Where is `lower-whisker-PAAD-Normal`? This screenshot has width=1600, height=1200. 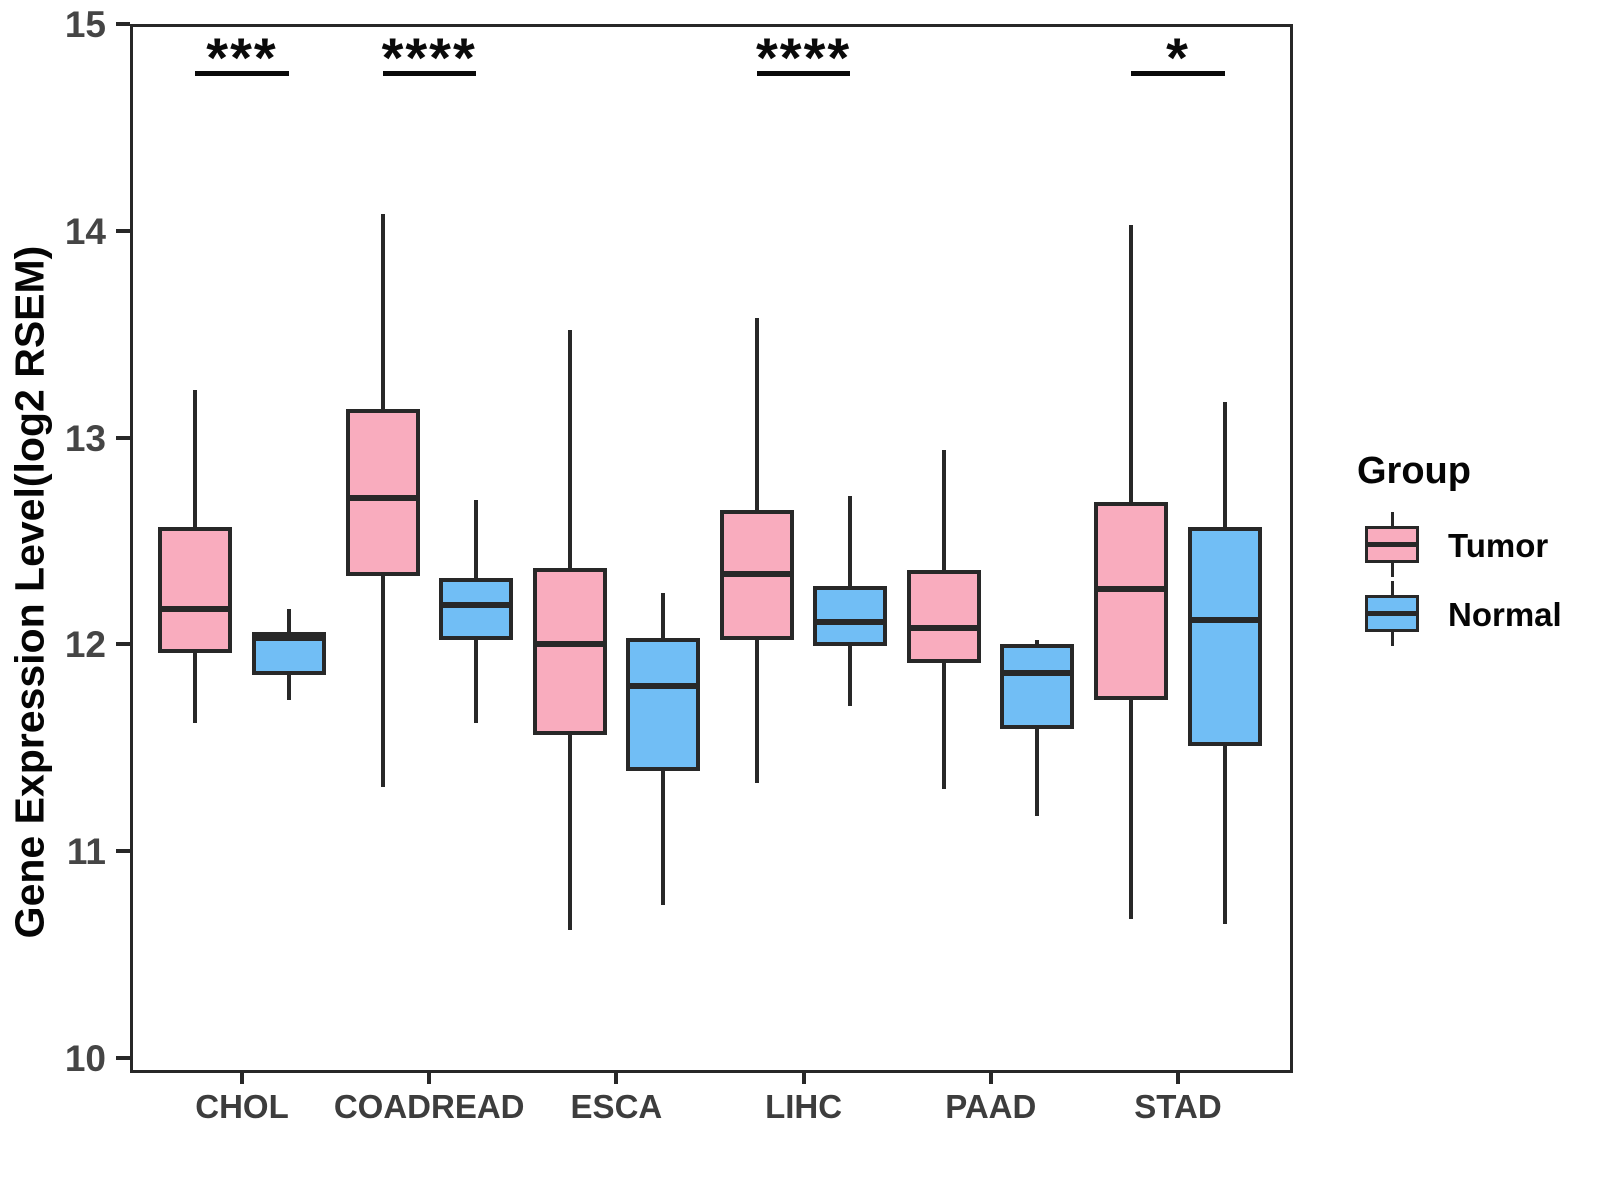 lower-whisker-PAAD-Normal is located at coordinates (1037, 773).